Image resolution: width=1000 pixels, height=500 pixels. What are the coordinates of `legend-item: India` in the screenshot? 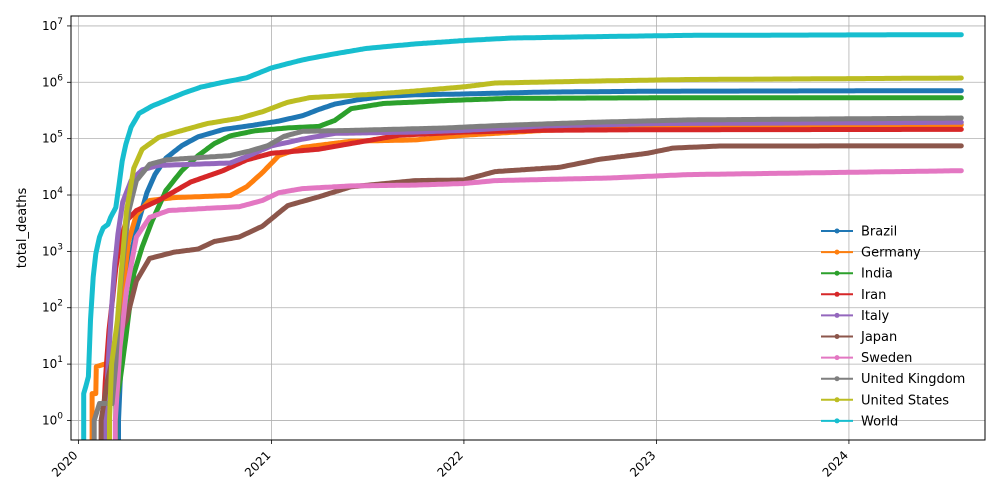 It's located at (857, 274).